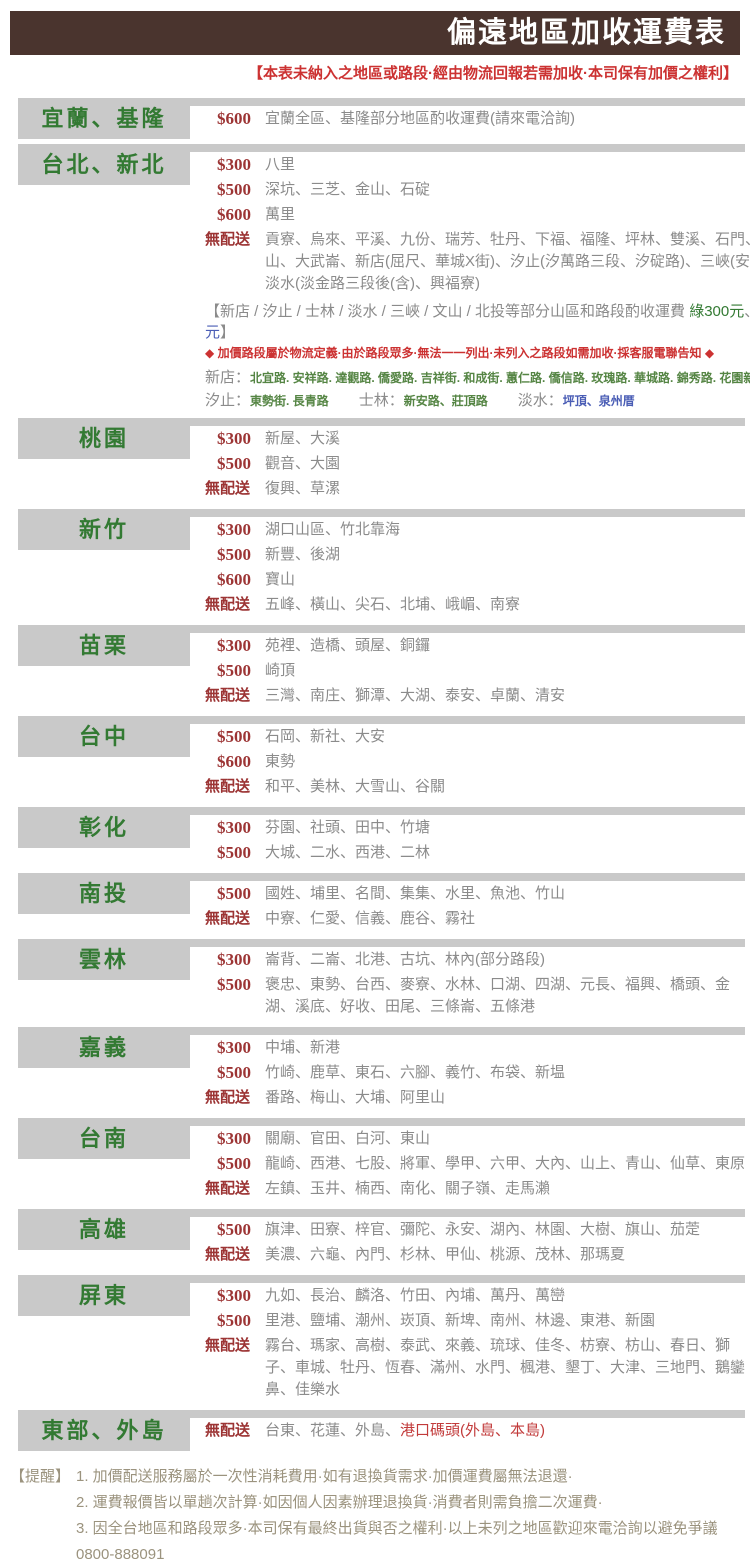  I want to click on fee-areas: 宜蘭全區、基隆部分地區酌收運費(請來電洽詢), so click(420, 118).